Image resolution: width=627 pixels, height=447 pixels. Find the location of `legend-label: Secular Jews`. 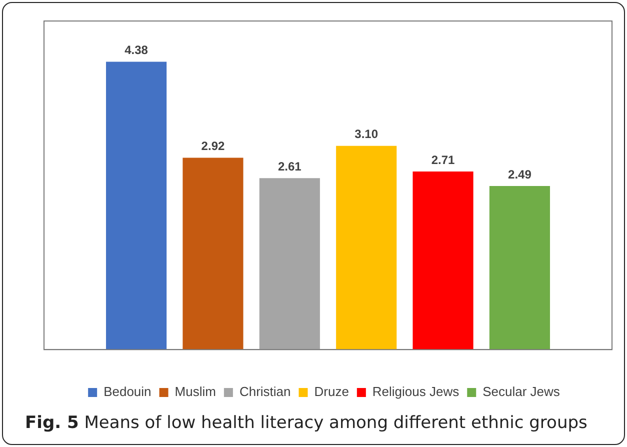

legend-label: Secular Jews is located at coordinates (521, 392).